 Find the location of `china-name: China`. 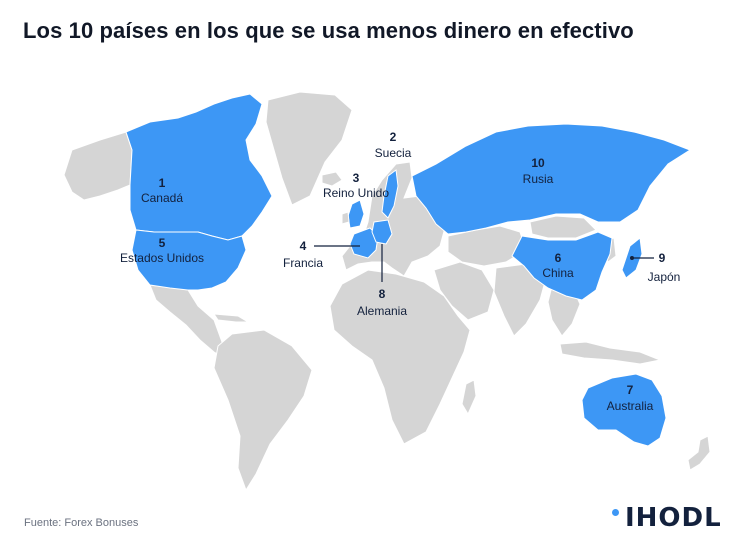

china-name: China is located at coordinates (558, 273).